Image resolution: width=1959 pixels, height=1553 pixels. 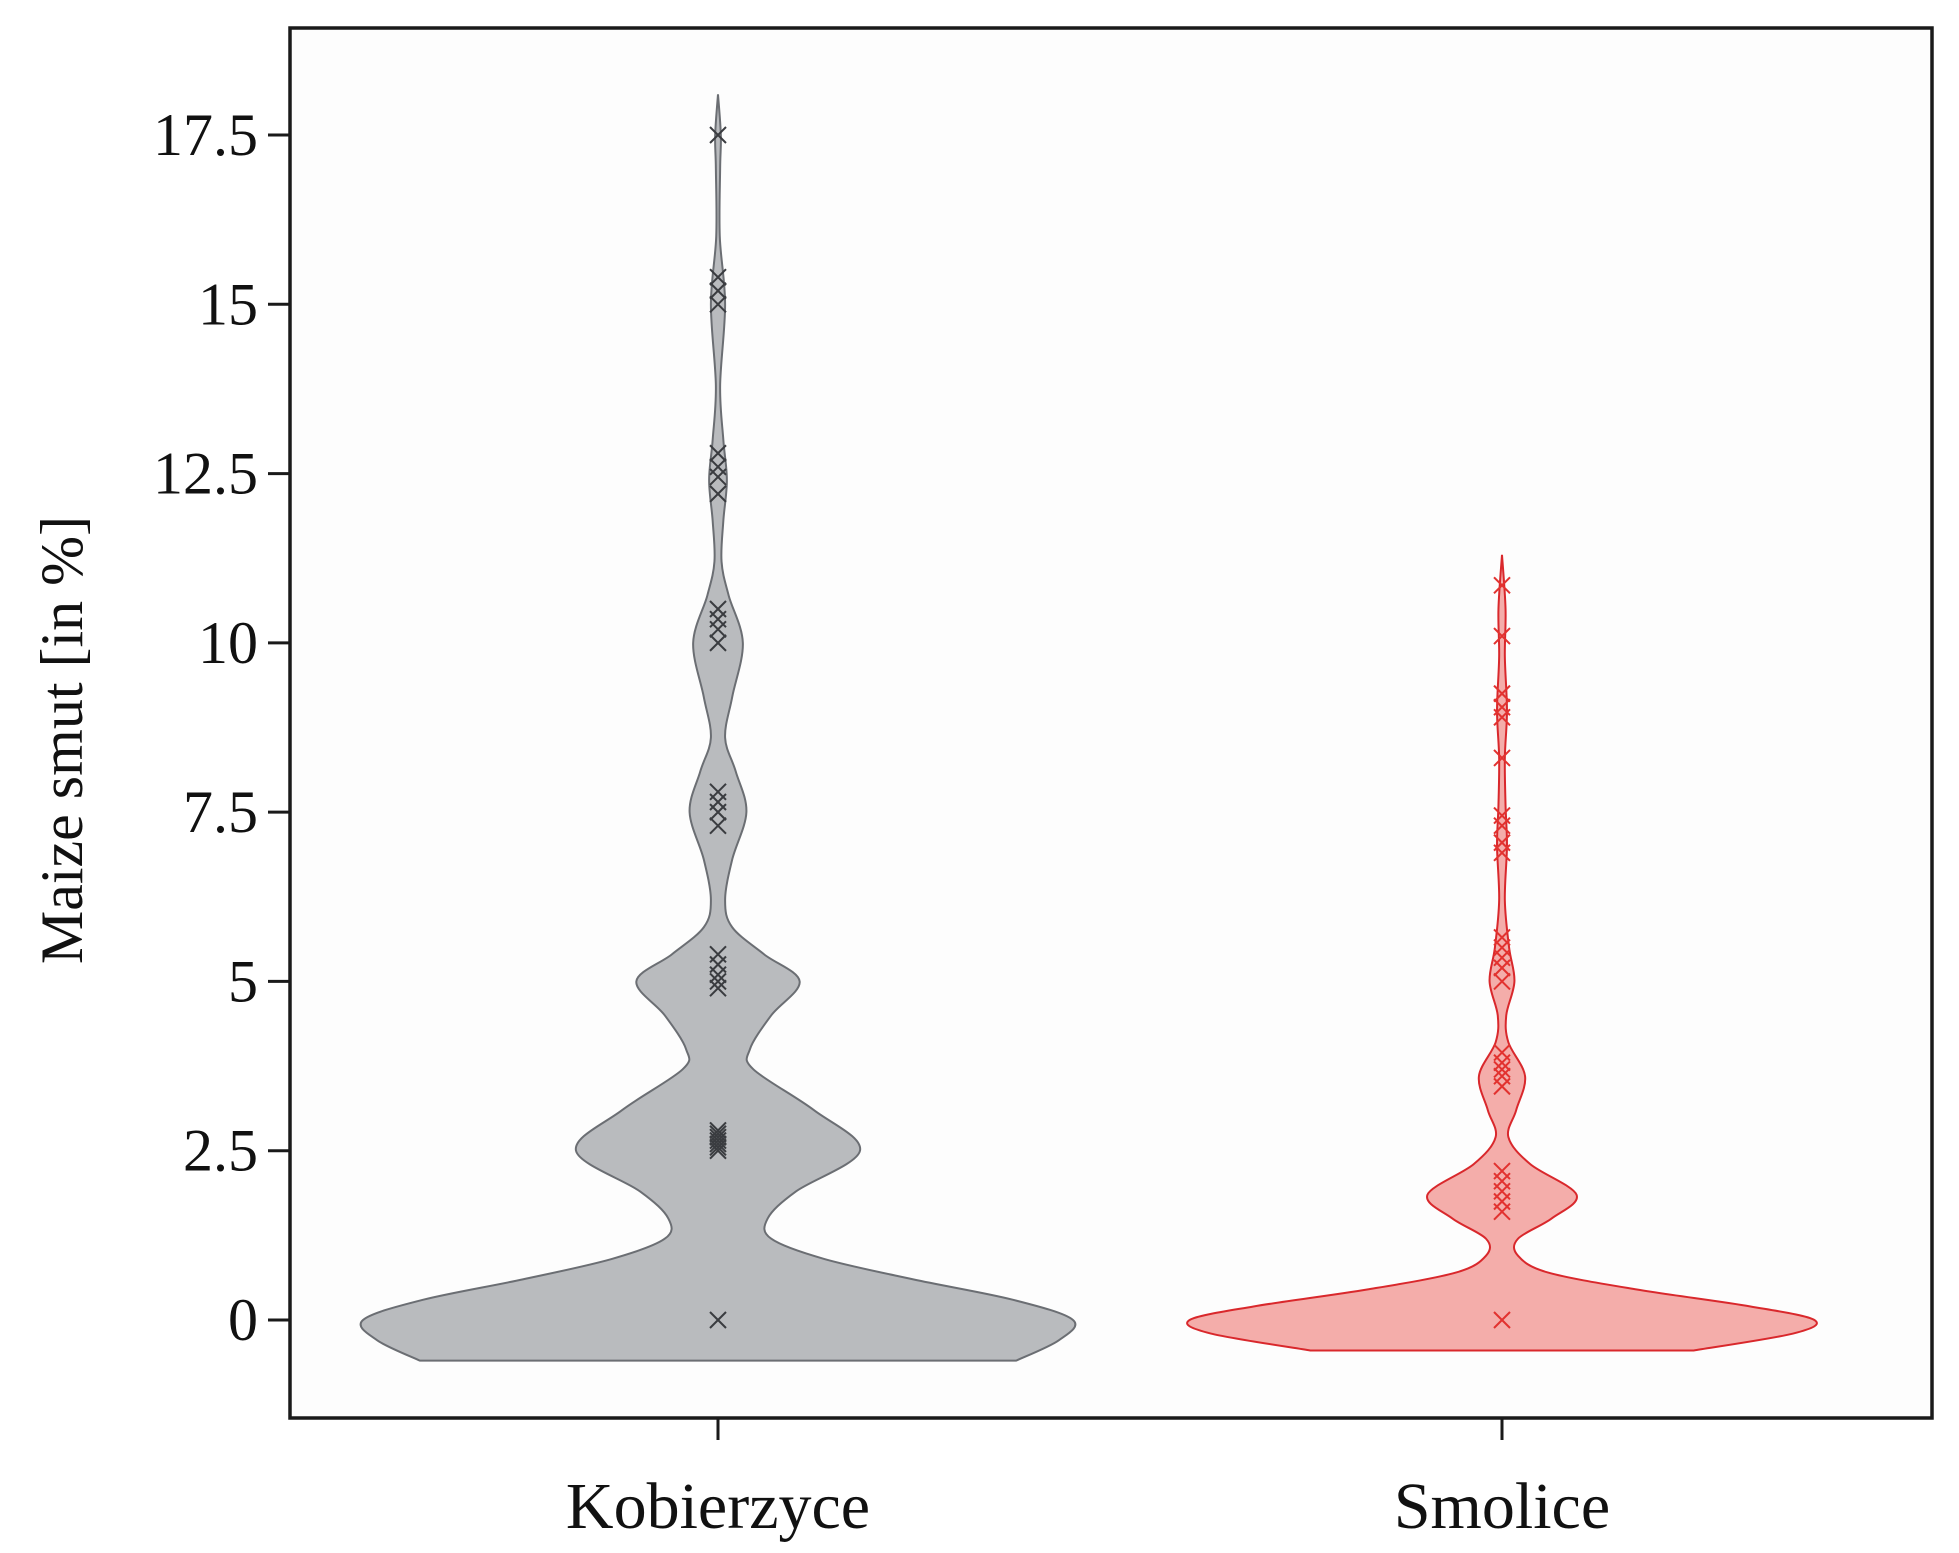 I want to click on y-tick-label: 5, so click(x=243, y=981).